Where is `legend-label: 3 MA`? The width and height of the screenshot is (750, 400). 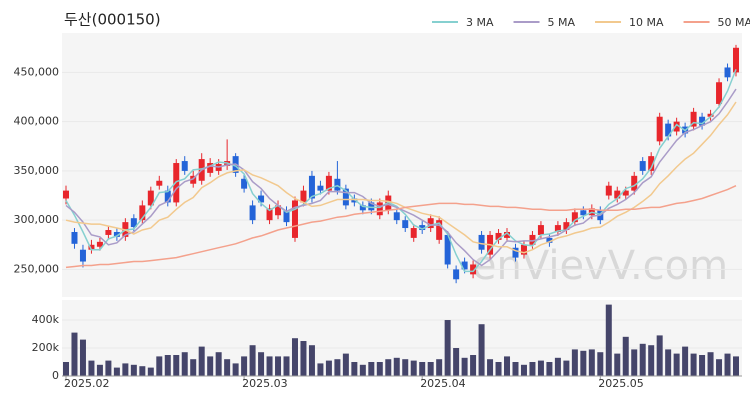
legend-label: 3 MA is located at coordinates (480, 22).